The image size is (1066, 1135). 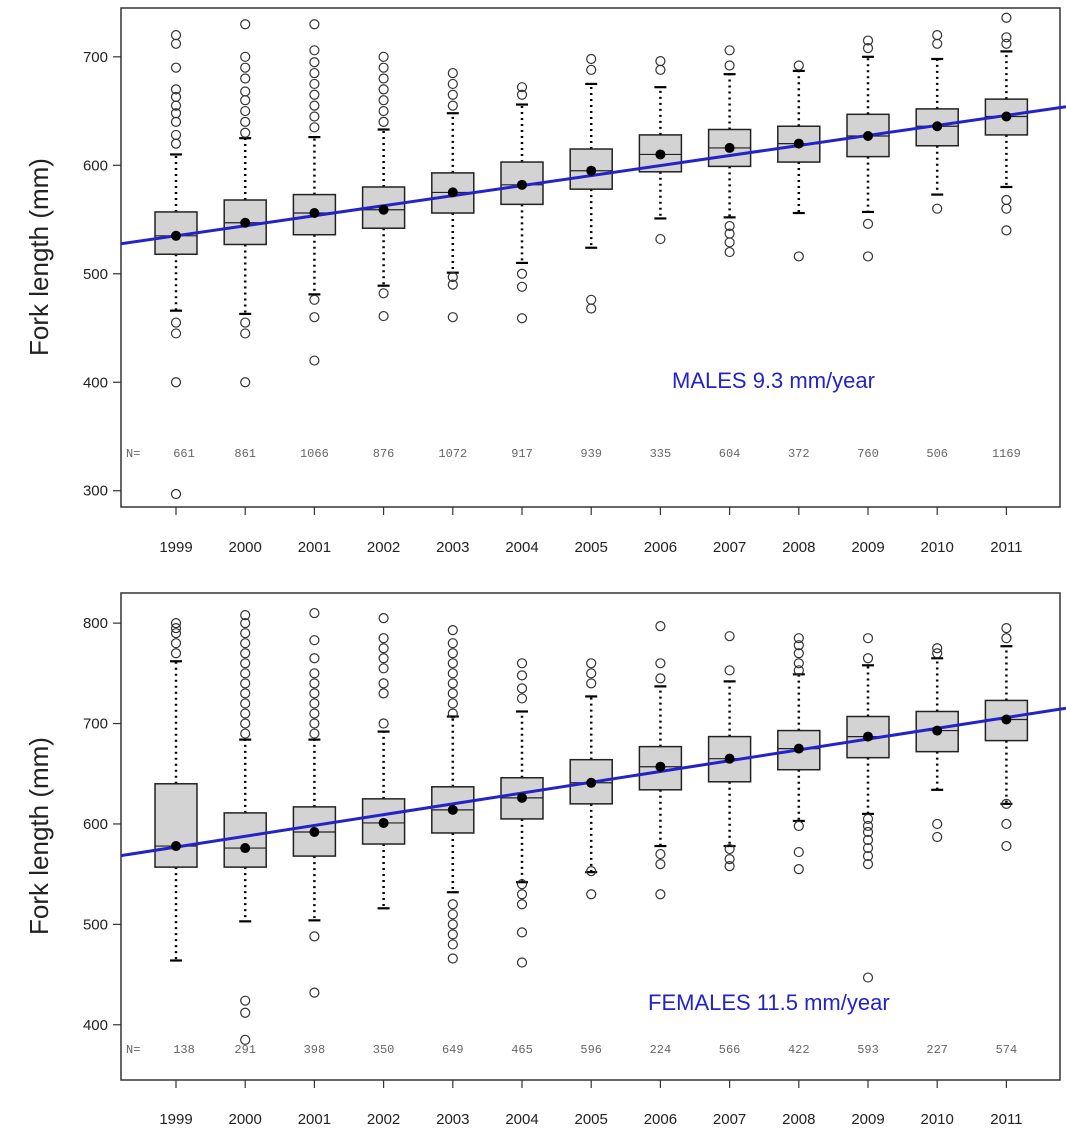 I want to click on n-count-label: 1066, so click(x=314, y=454).